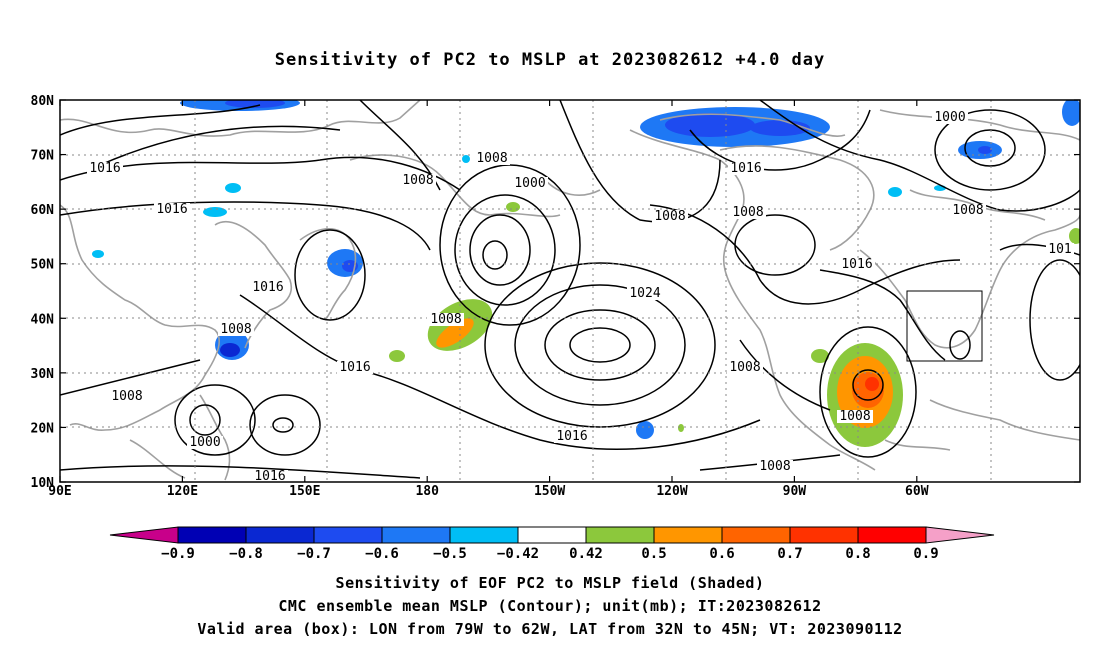  What do you see at coordinates (671, 491) in the screenshot?
I see `lon-label: 120W` at bounding box center [671, 491].